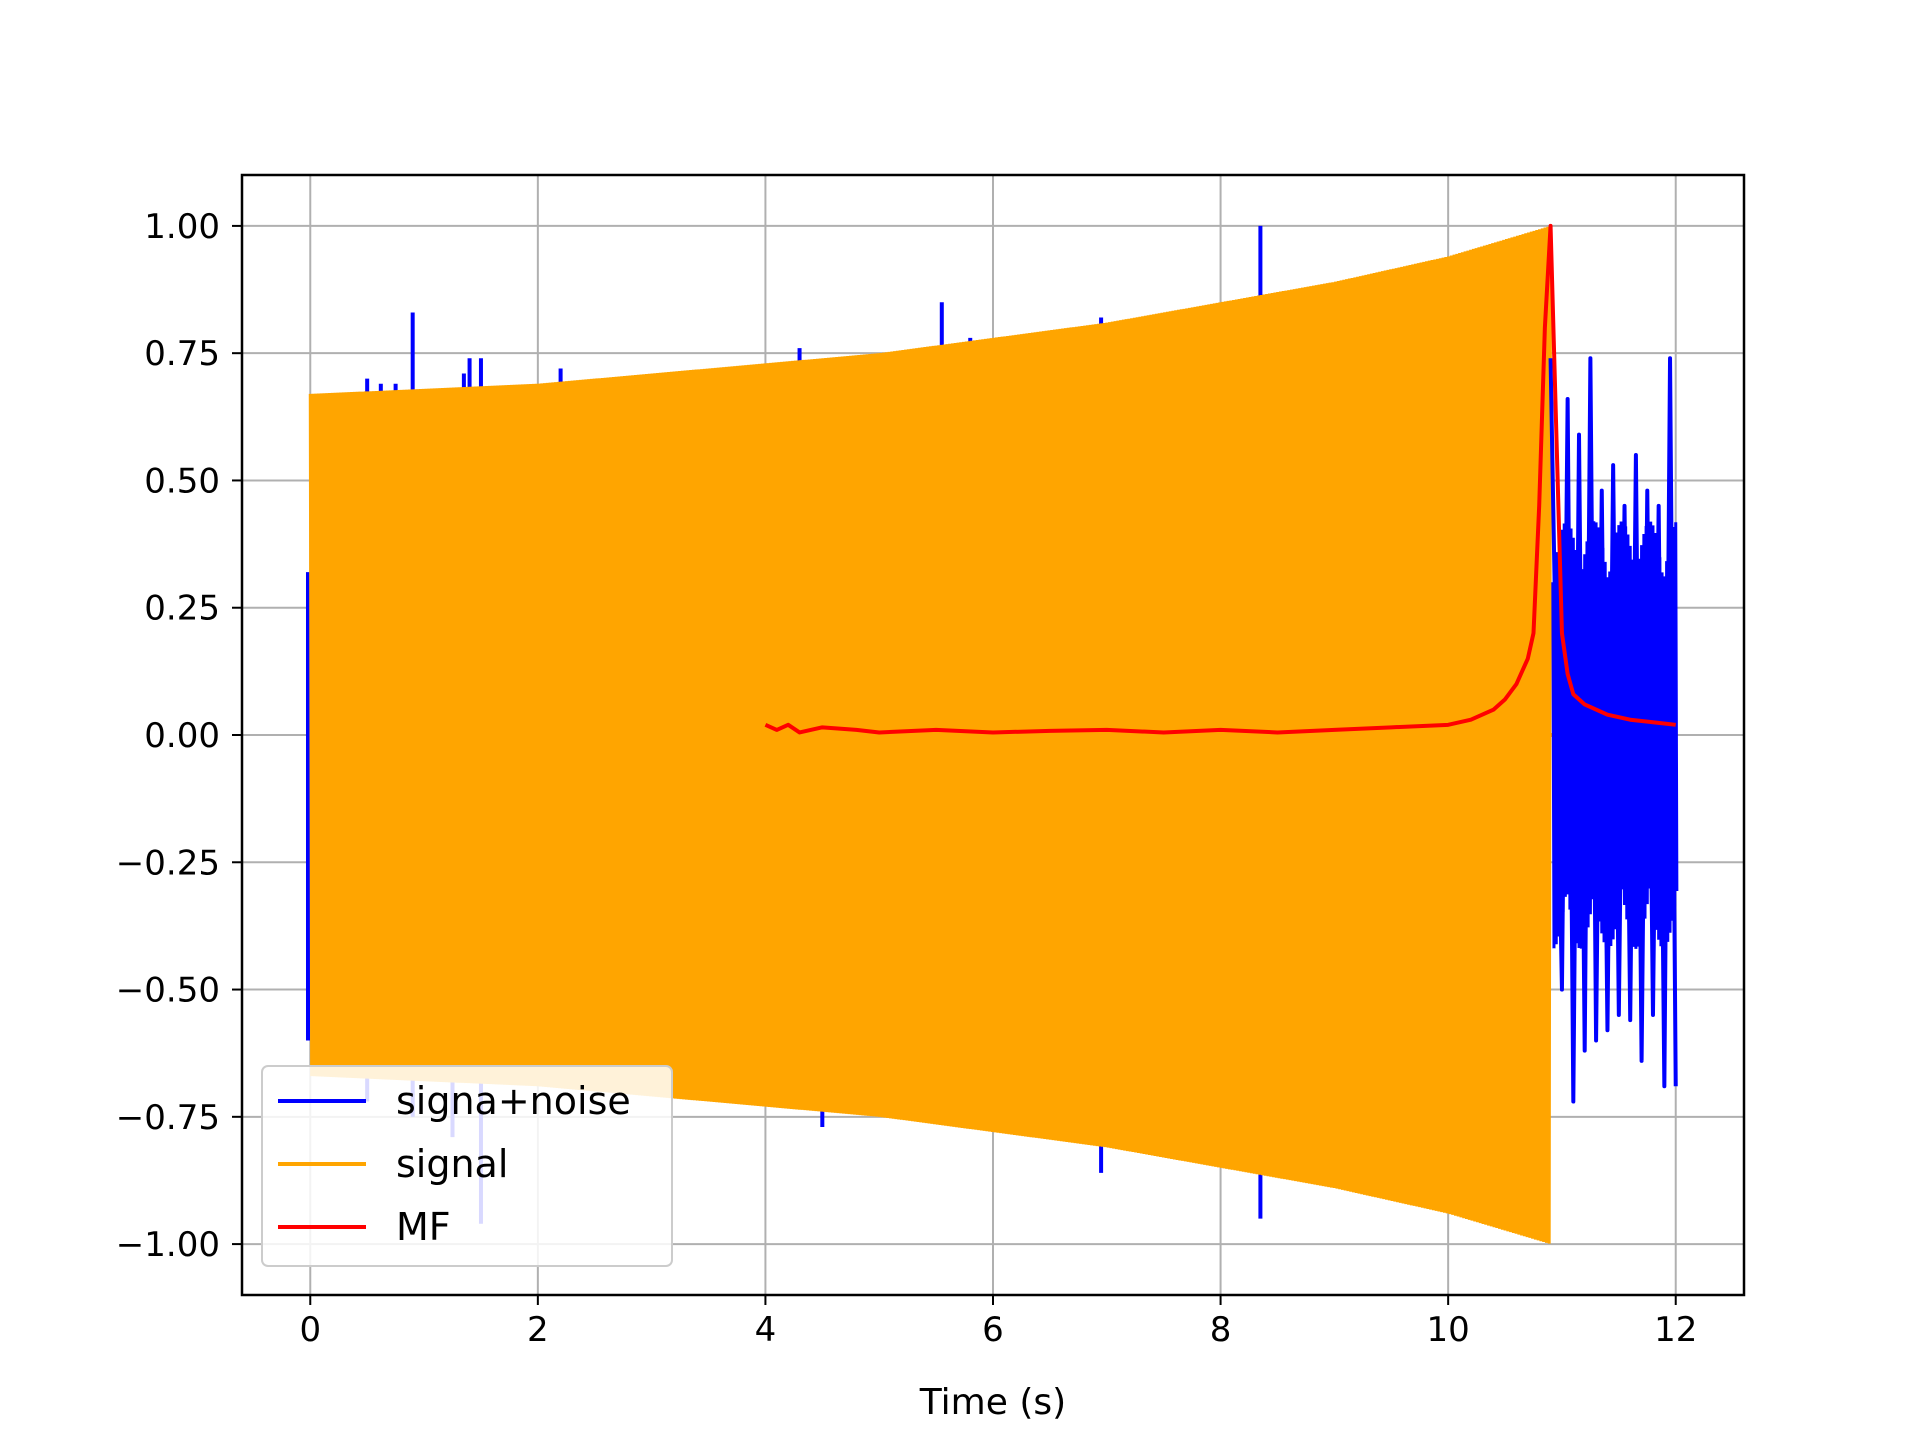 This screenshot has height=1440, width=1920. Describe the element at coordinates (182, 736) in the screenshot. I see `y-tick-label: 0.00` at that location.